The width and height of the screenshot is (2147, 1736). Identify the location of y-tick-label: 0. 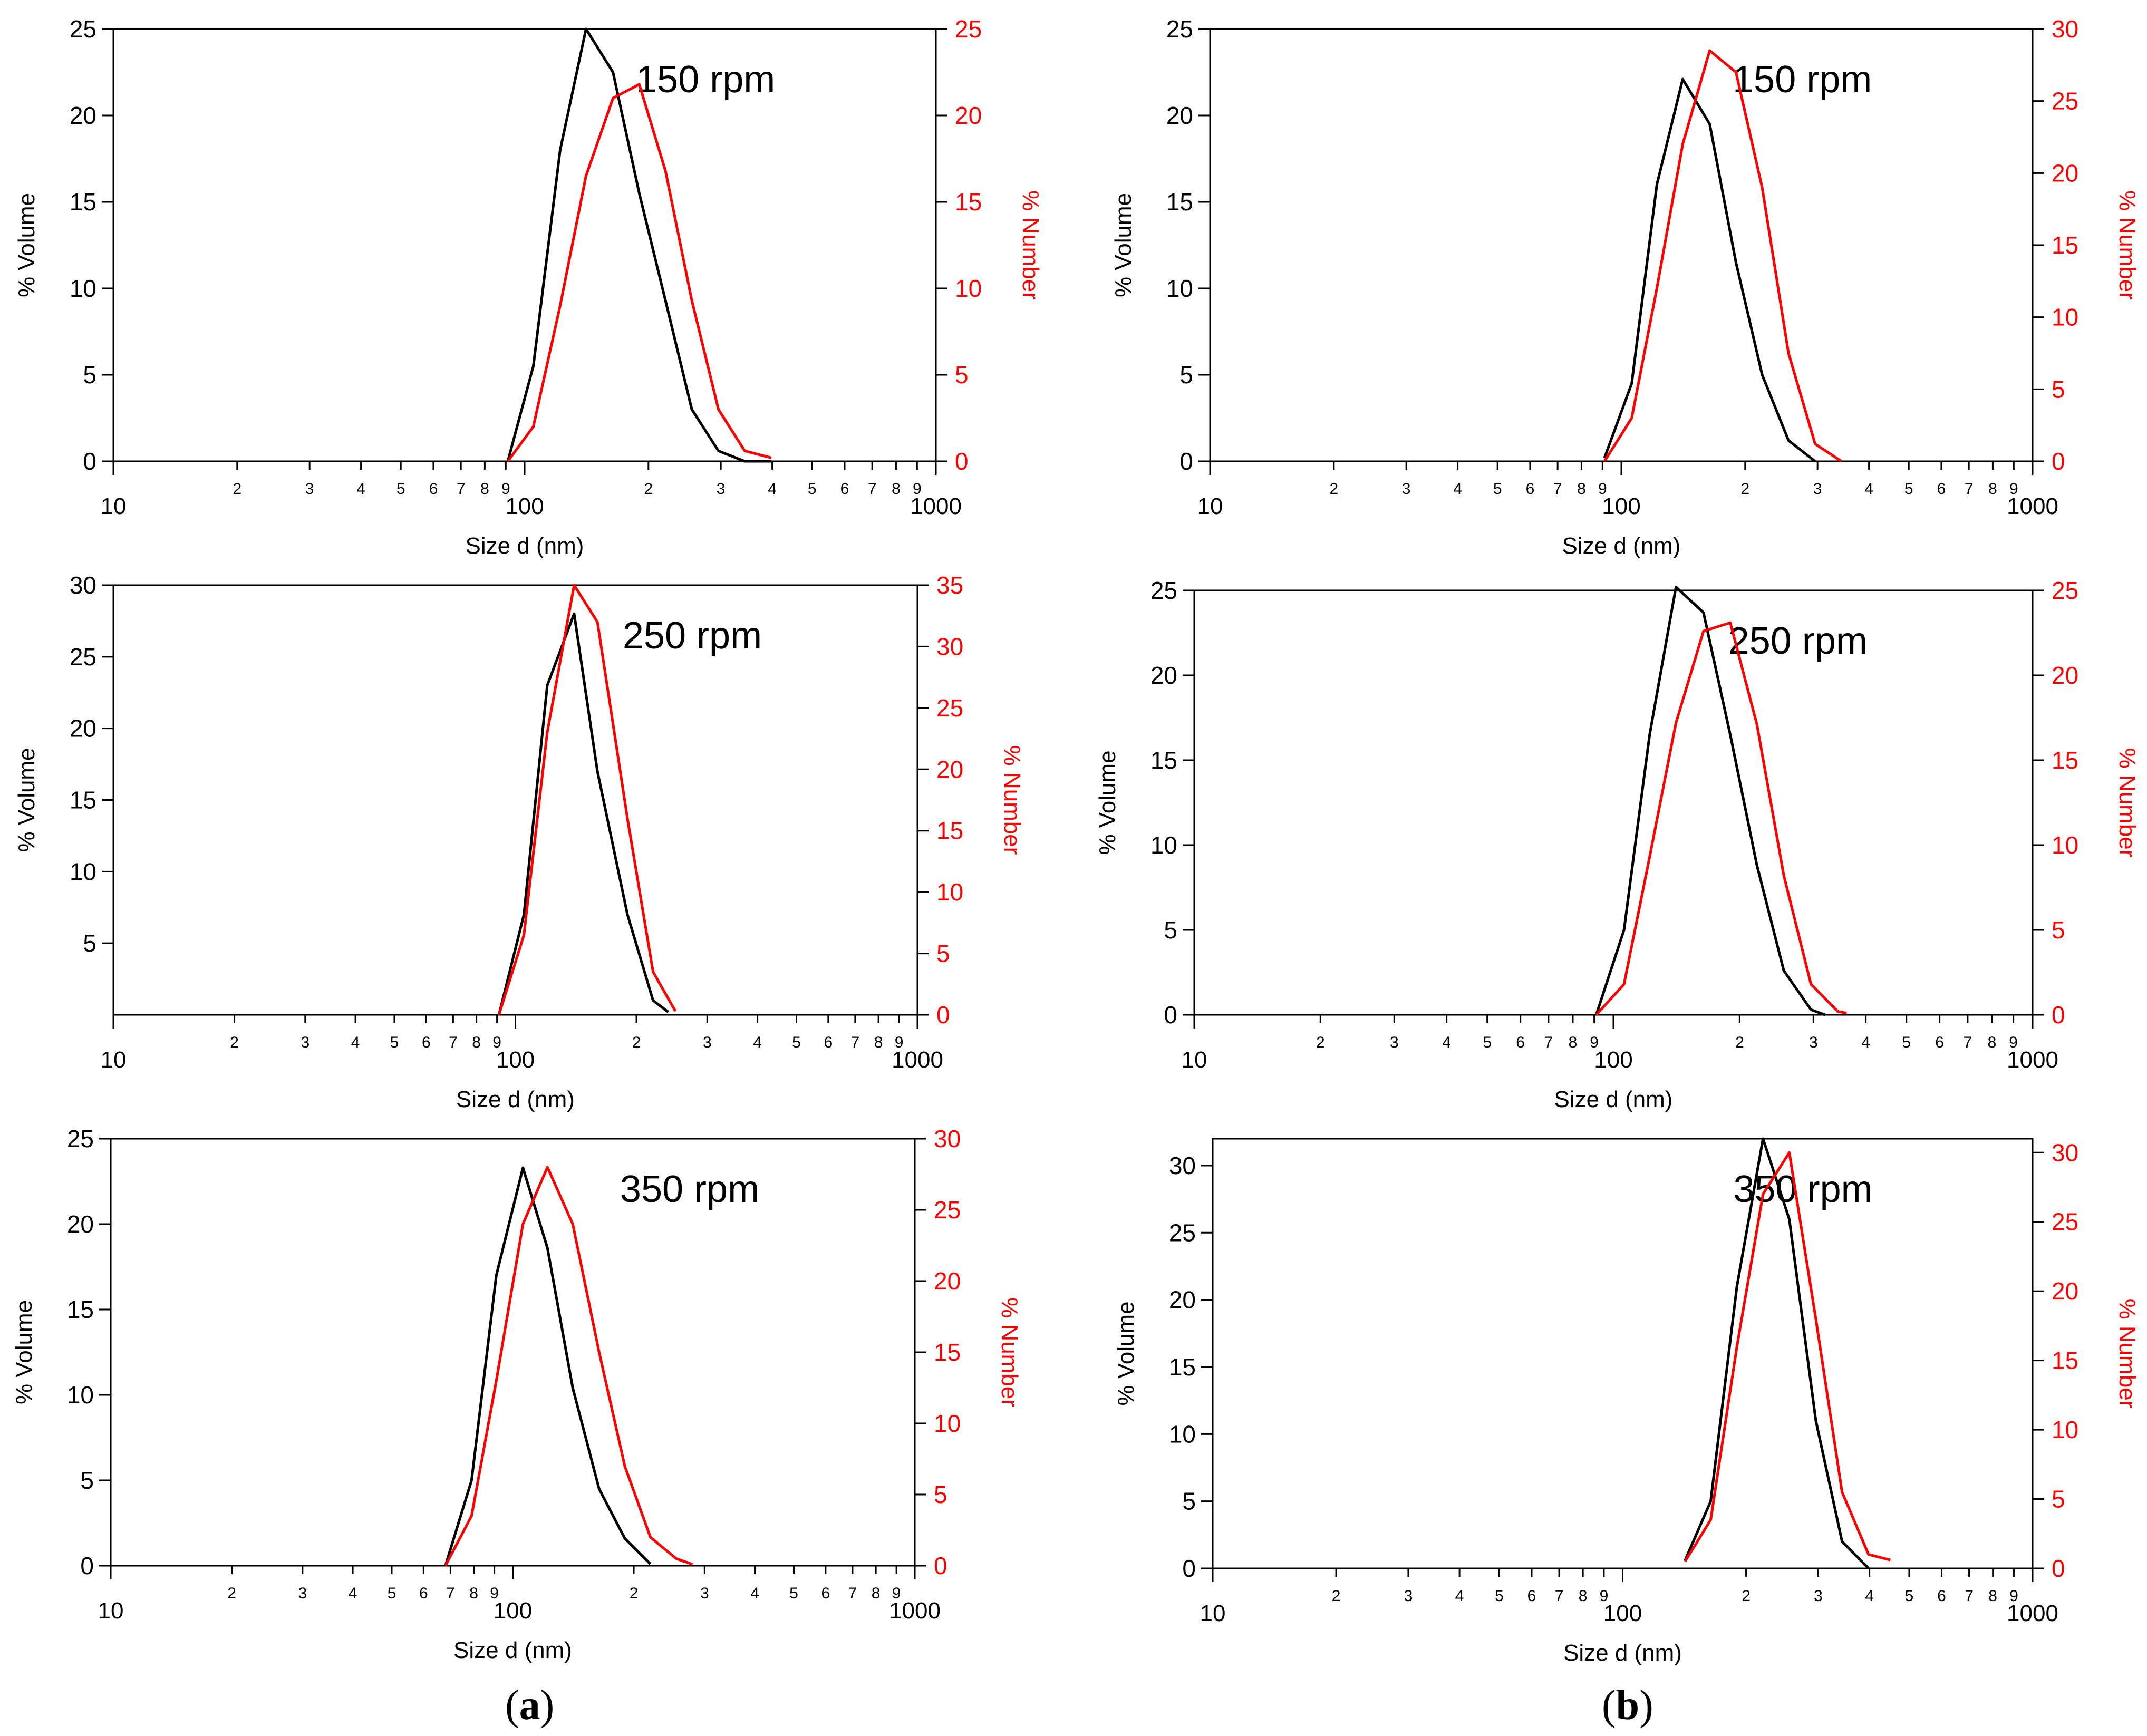
(1171, 1015).